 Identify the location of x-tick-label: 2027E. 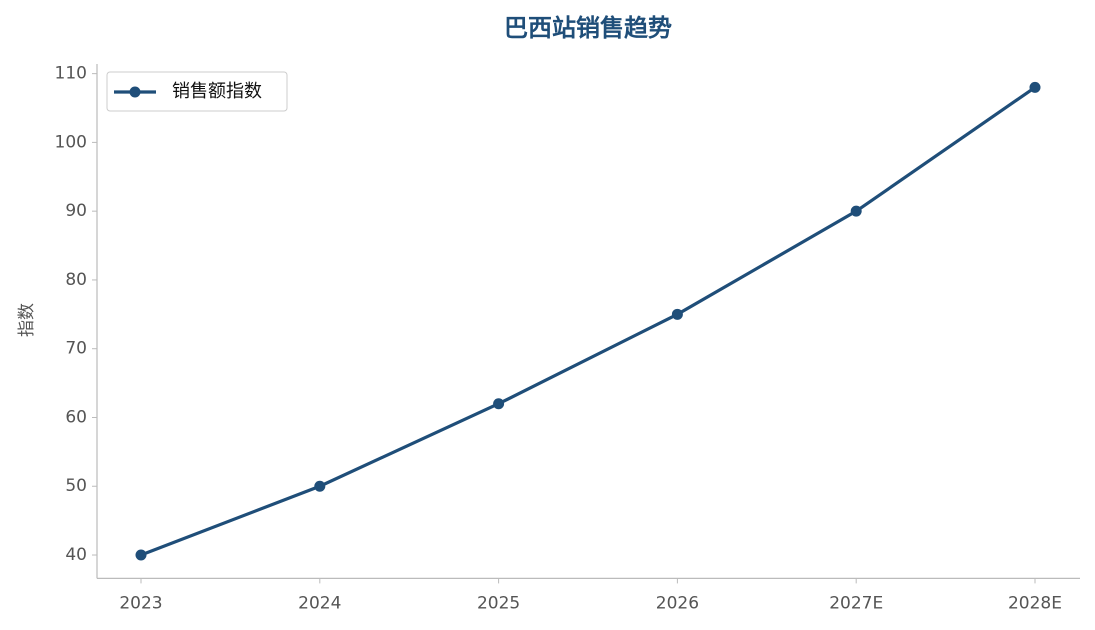
(856, 603).